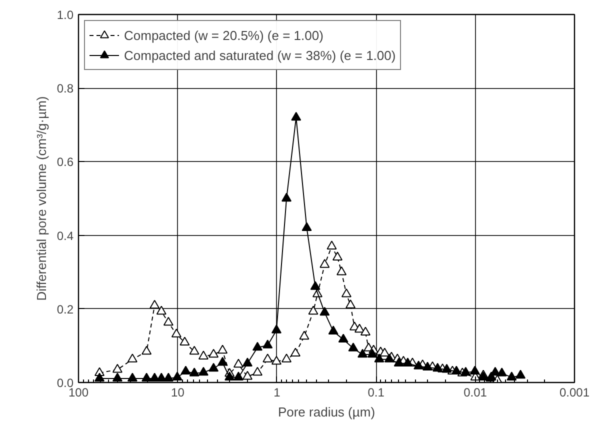 The width and height of the screenshot is (602, 438). What do you see at coordinates (260, 55) in the screenshot?
I see `legend-label: Compacted and saturated (w = 38%) (e = 1.00)` at bounding box center [260, 55].